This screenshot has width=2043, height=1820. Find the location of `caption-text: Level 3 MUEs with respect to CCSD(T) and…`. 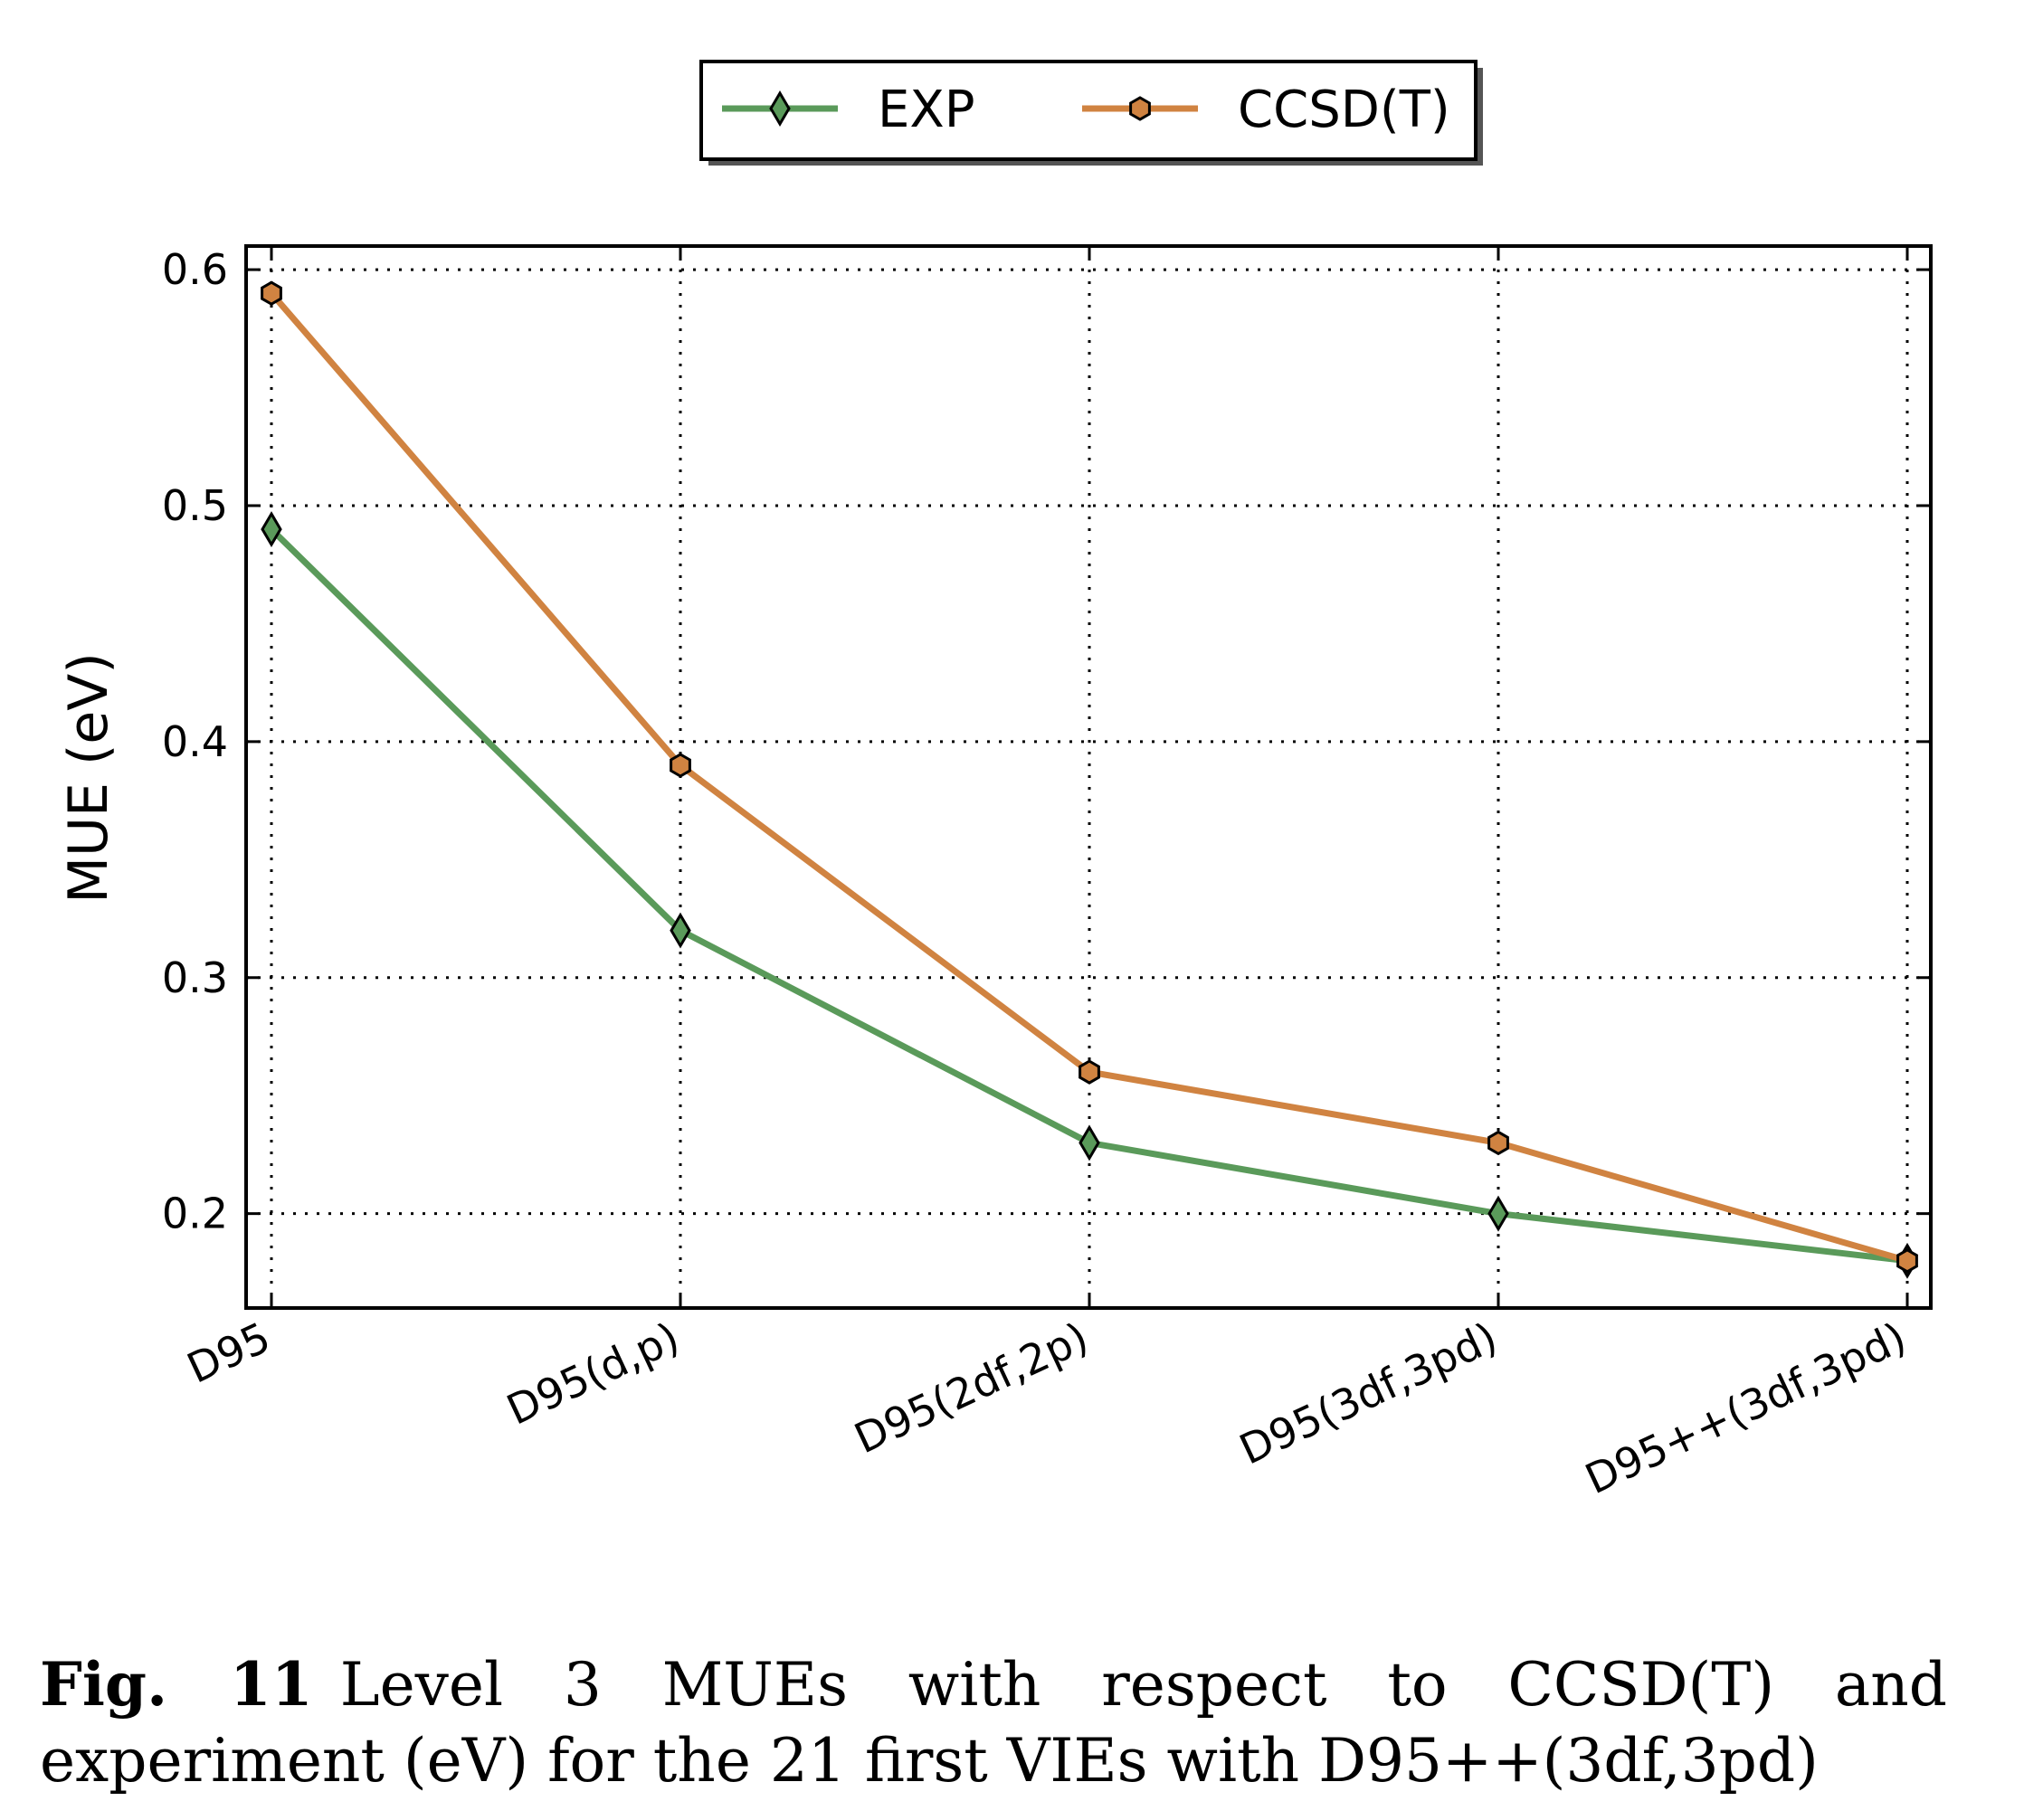

caption-text: Level 3 MUEs with respect to CCSD(T) and… is located at coordinates (994, 1723).